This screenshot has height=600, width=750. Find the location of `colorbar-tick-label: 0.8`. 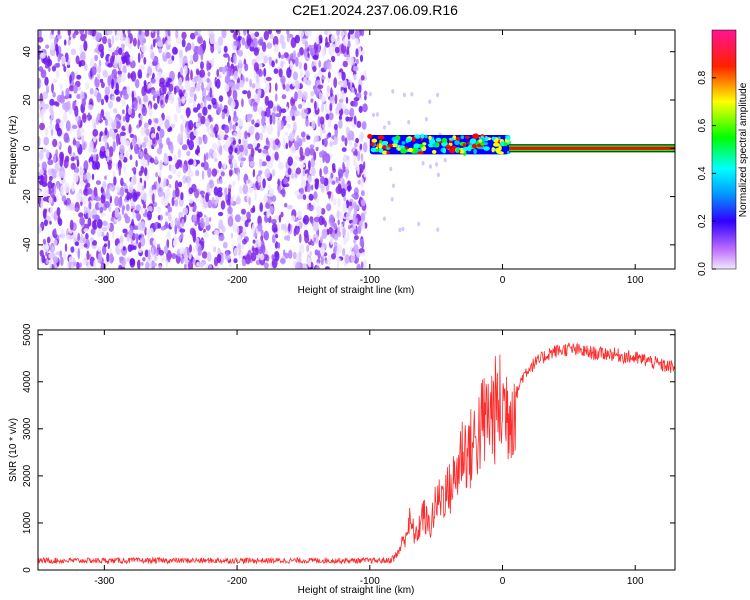

colorbar-tick-label: 0.8 is located at coordinates (702, 77).